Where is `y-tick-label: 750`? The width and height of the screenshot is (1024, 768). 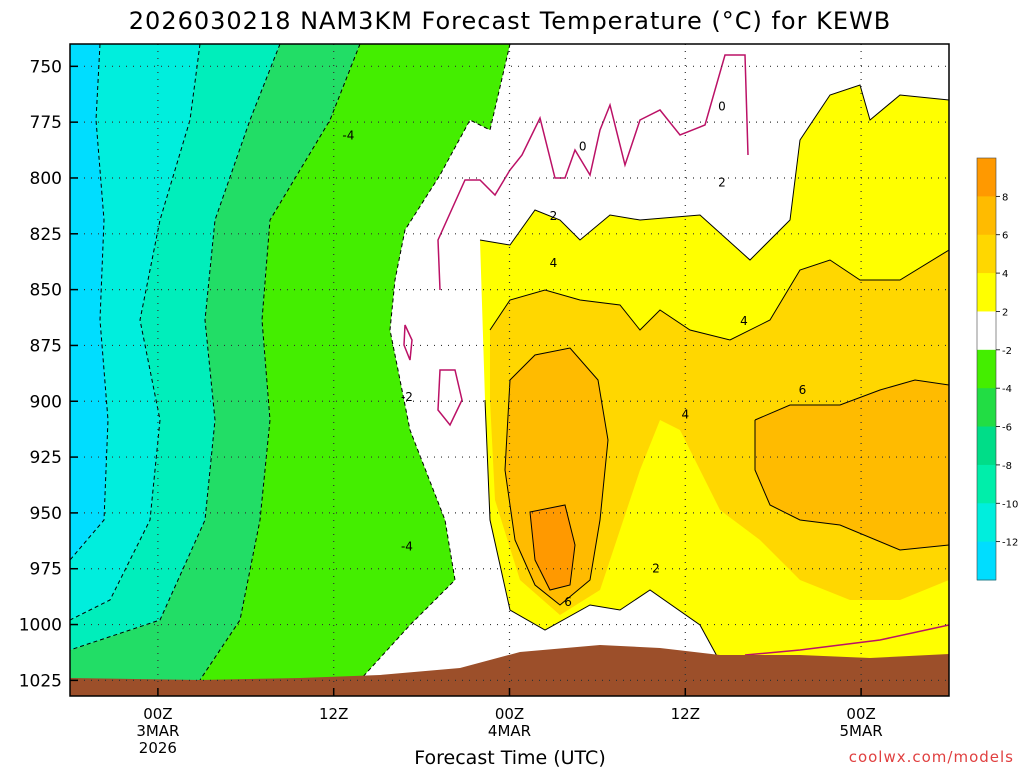 y-tick-label: 750 is located at coordinates (46, 67).